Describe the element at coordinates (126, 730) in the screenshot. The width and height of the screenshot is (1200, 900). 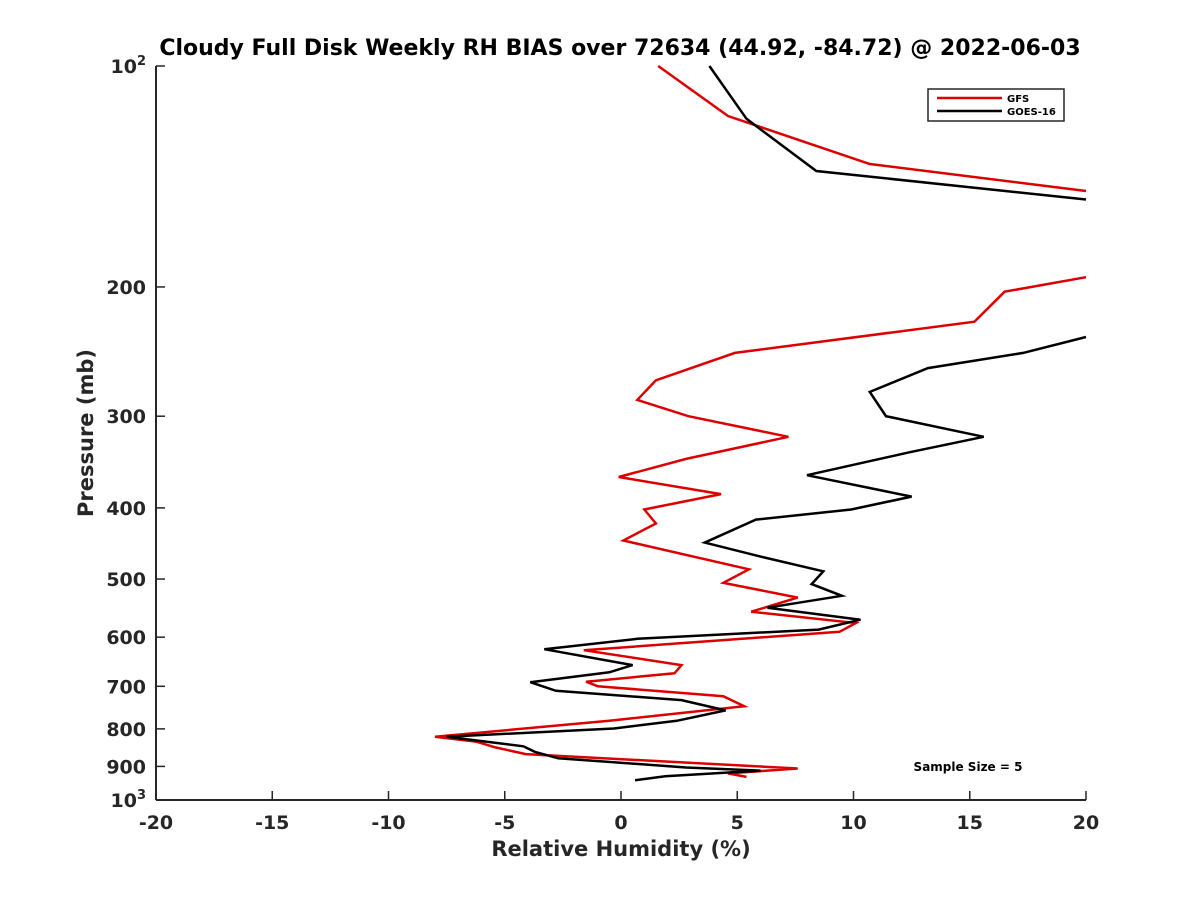
I see `y-tick-label: 800` at that location.